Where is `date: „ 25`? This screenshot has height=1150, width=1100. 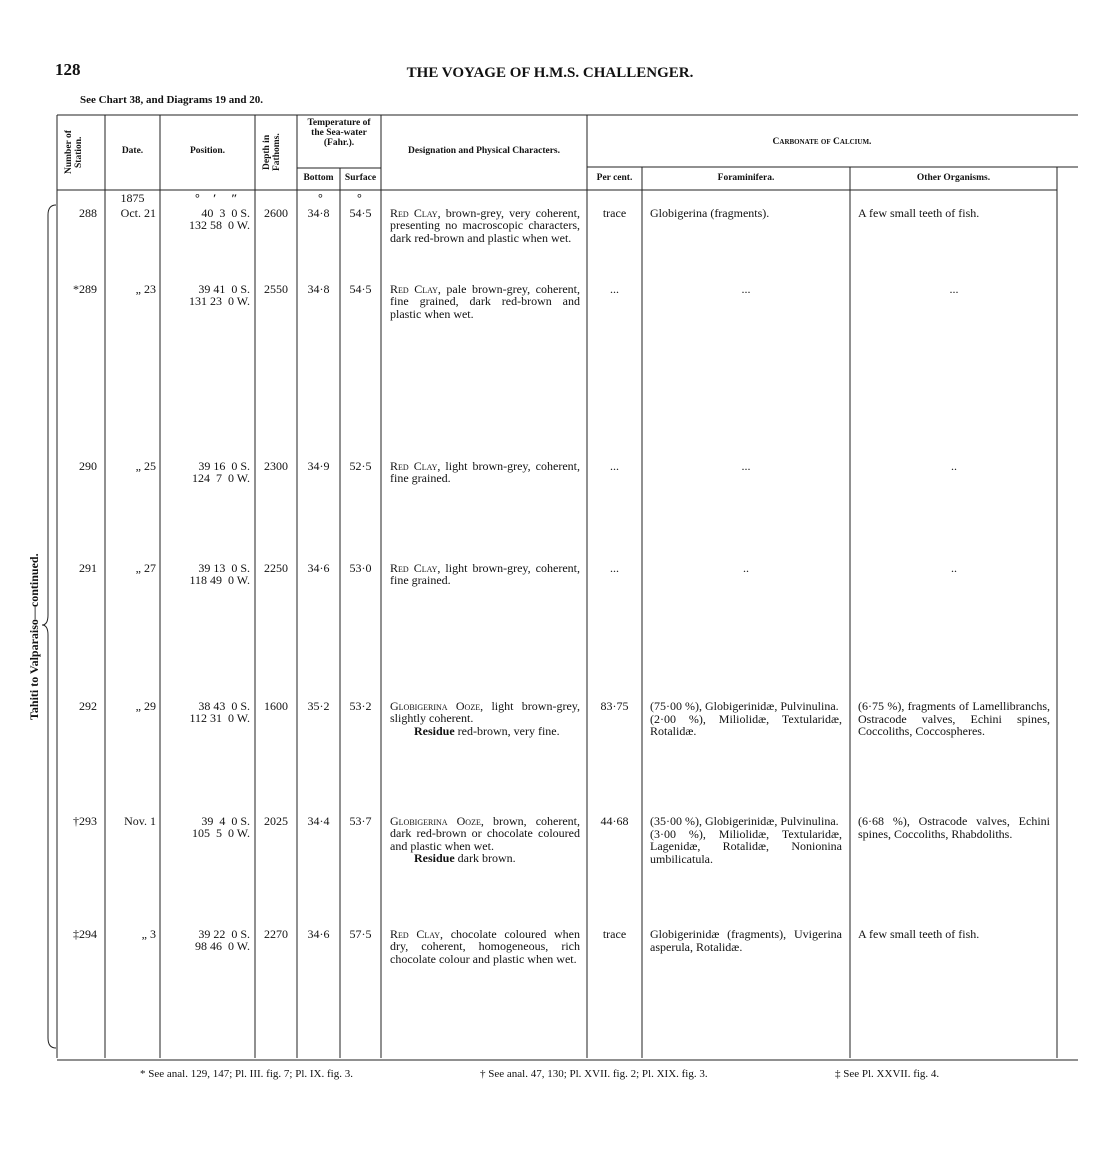
date: „ 25 is located at coordinates (145, 466).